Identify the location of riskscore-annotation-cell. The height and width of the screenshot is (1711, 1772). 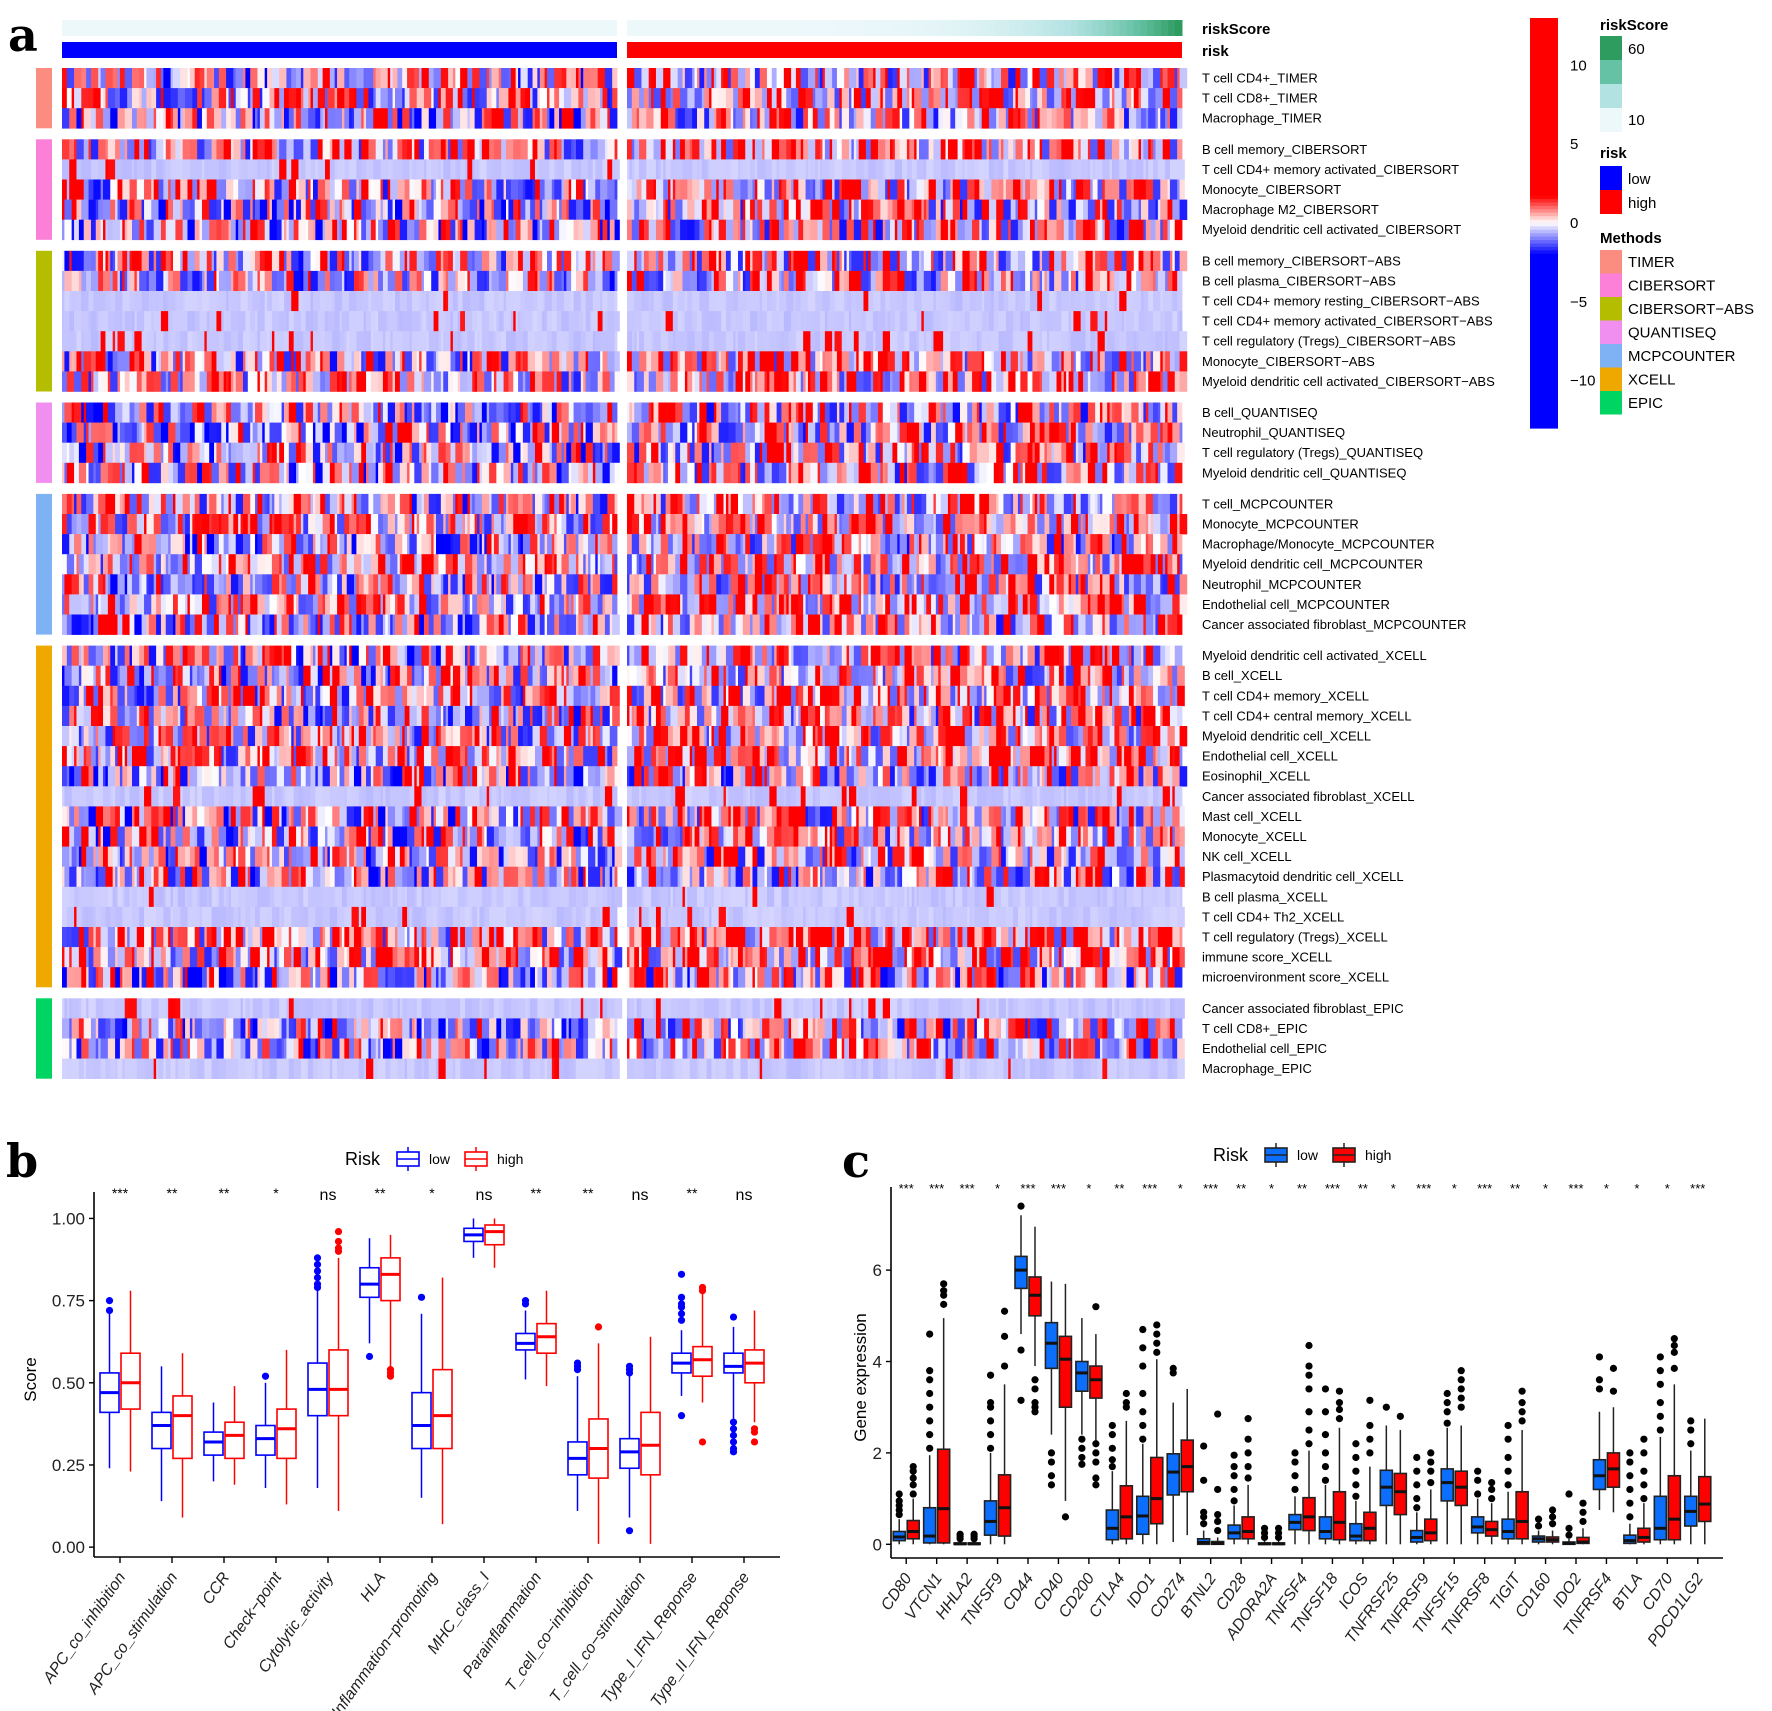
(908, 28).